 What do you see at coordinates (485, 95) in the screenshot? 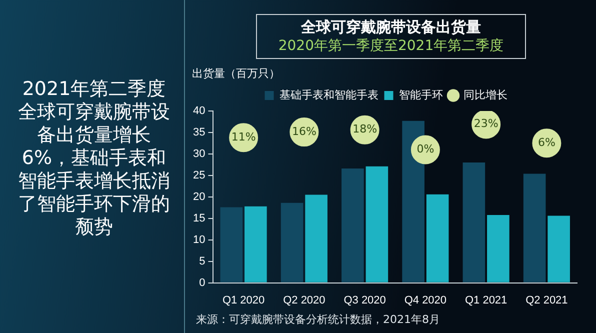
I see `legend-label: 同比增长` at bounding box center [485, 95].